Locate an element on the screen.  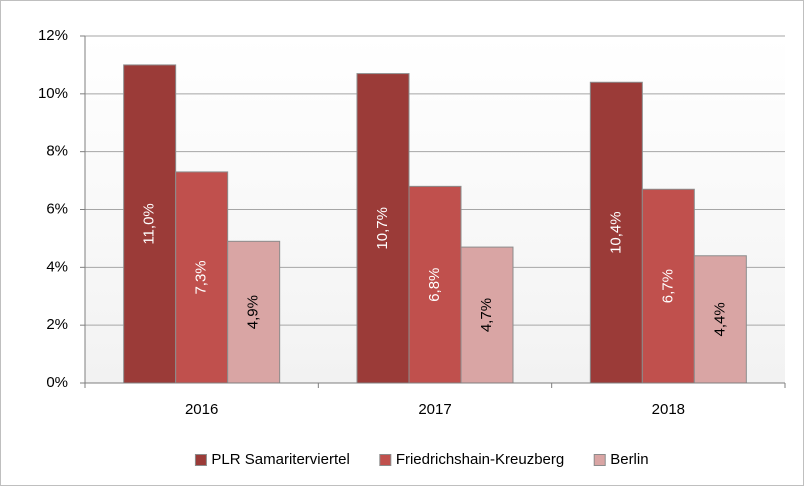
value-label: 10,7% is located at coordinates (382, 228).